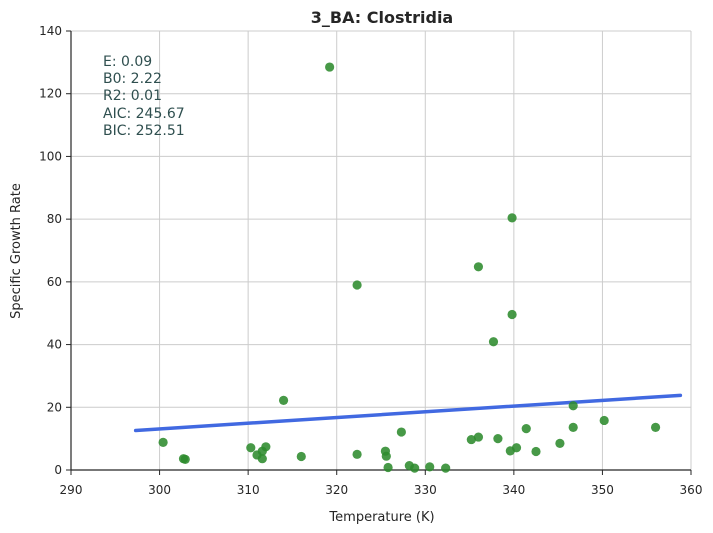 This screenshot has width=713, height=533. Describe the element at coordinates (513, 490) in the screenshot. I see `x-tick-label: 340` at that location.